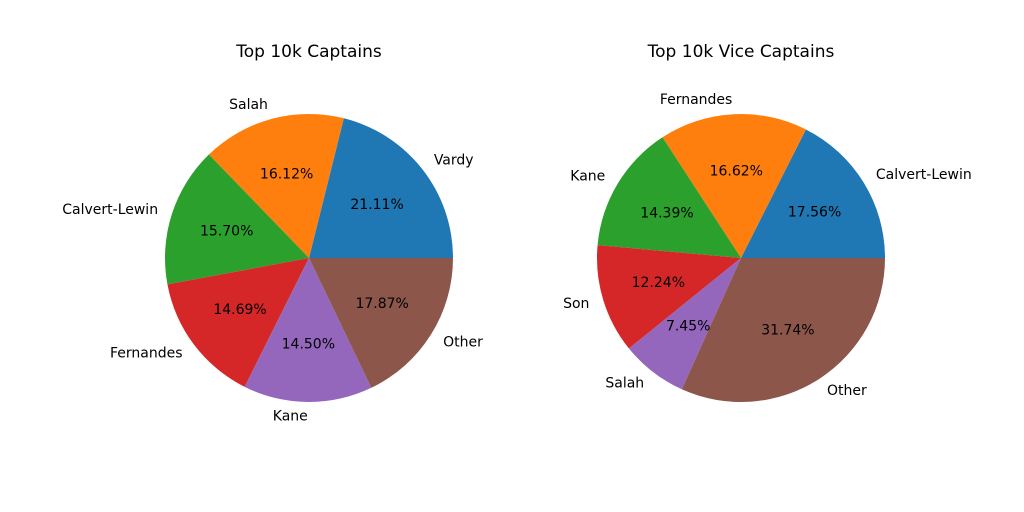 This screenshot has width=1024, height=512. I want to click on vice-captains-slice-label-son: Son, so click(576, 304).